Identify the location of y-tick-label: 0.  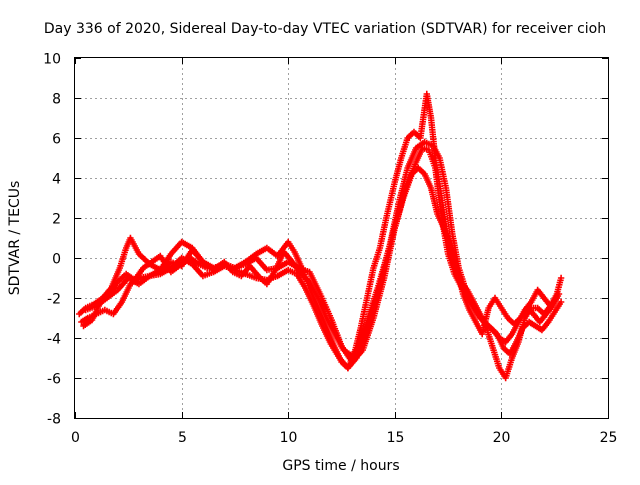
(56, 260).